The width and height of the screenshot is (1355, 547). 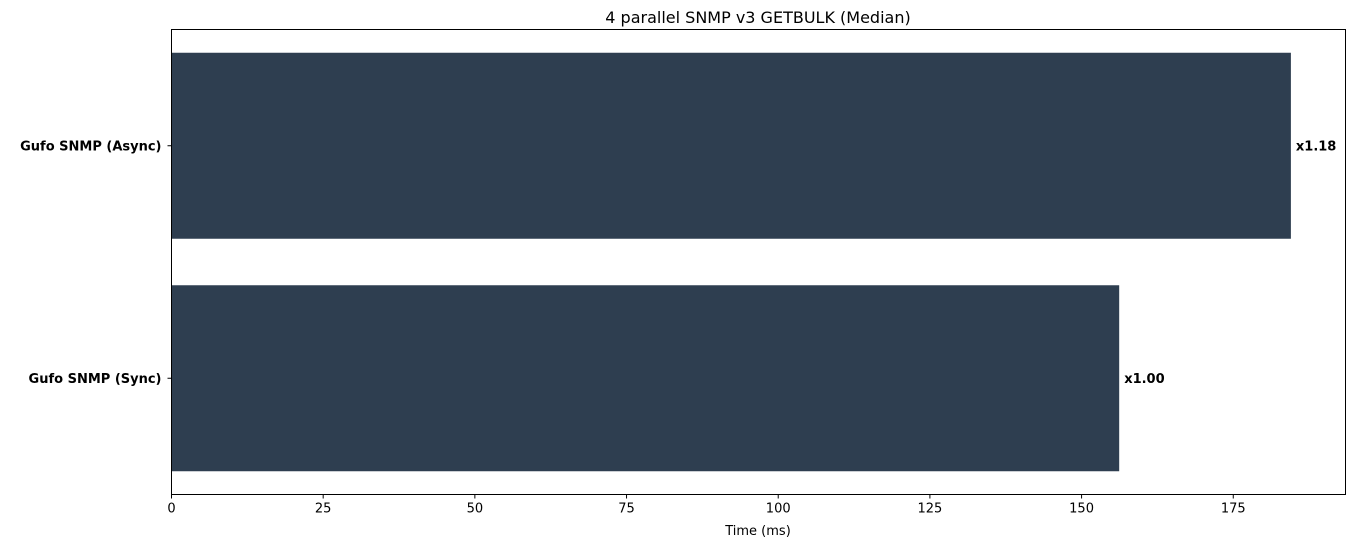 What do you see at coordinates (475, 509) in the screenshot?
I see `x-tick-label-2: 50` at bounding box center [475, 509].